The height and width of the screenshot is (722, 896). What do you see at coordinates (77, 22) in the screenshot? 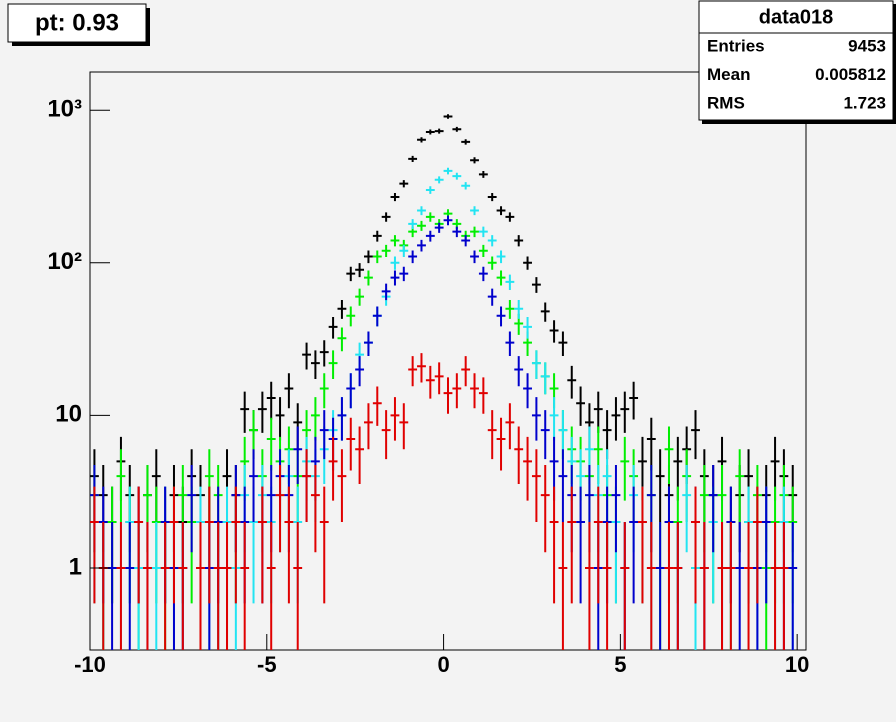
I see `chart-title: pt: 0.93` at bounding box center [77, 22].